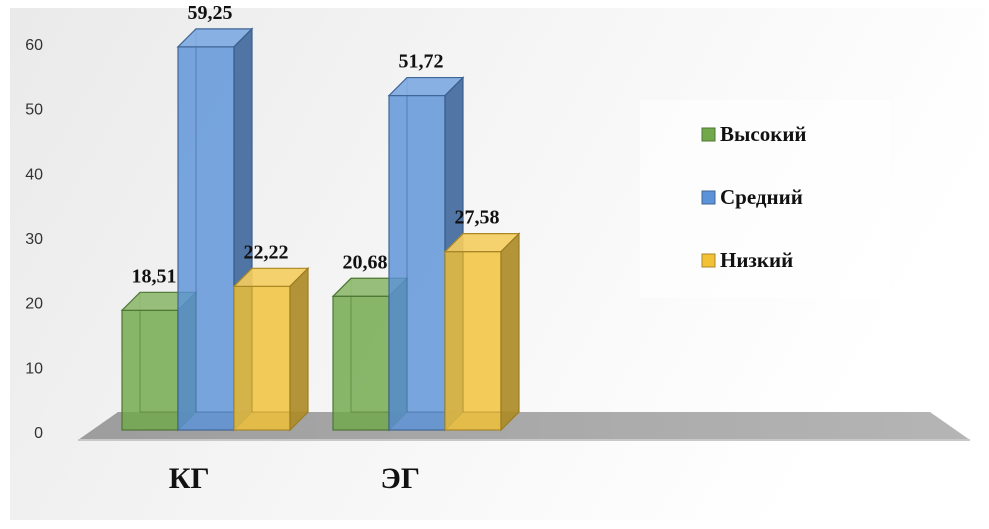 This screenshot has height=529, width=989. Describe the element at coordinates (34, 174) in the screenshot. I see `y-tick-label: 40` at that location.